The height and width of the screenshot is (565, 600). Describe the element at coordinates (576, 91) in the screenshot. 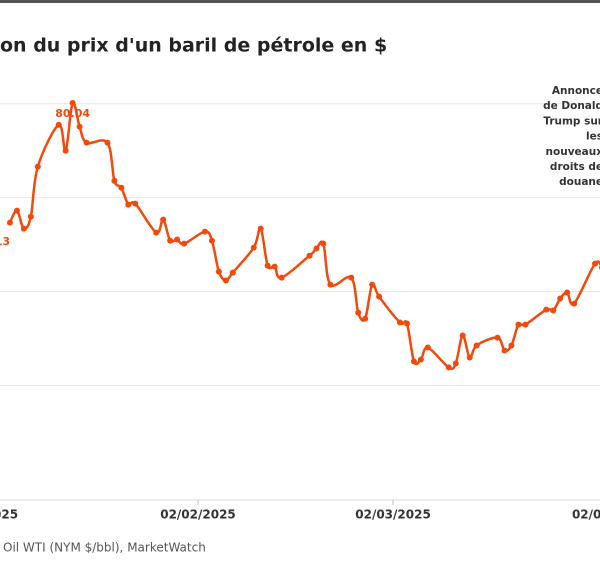

I see `annotation: Annonce` at that location.